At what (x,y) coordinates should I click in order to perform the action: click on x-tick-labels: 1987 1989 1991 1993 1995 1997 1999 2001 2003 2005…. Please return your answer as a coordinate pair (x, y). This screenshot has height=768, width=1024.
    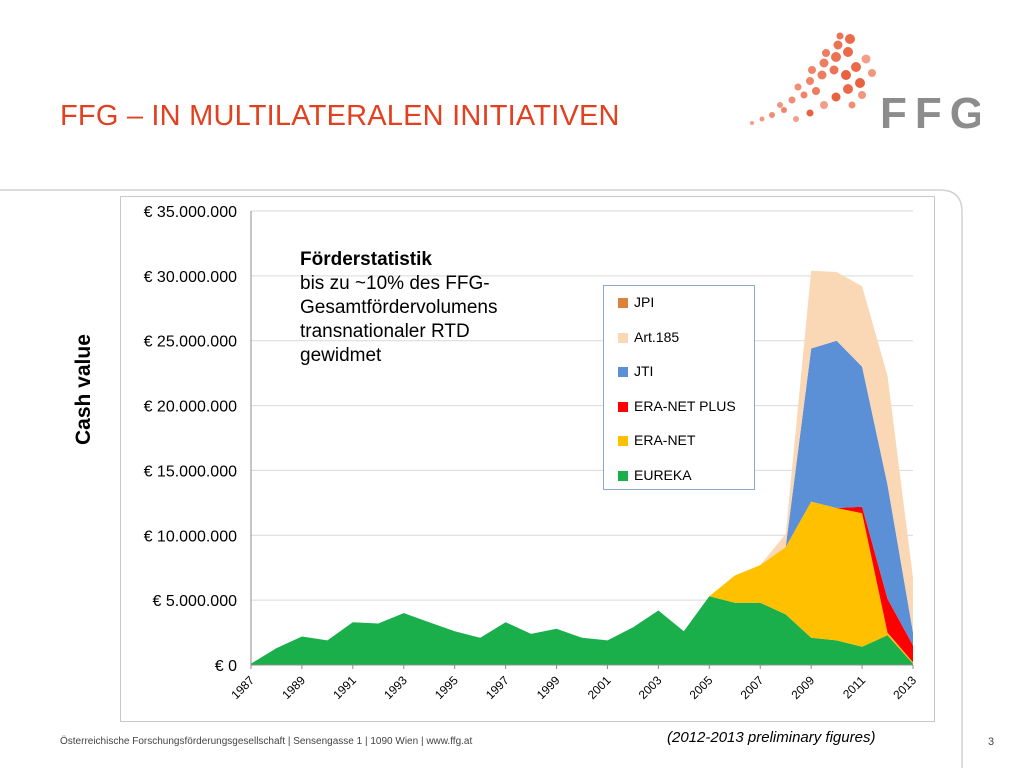
    Looking at the image, I should click on (573, 683).